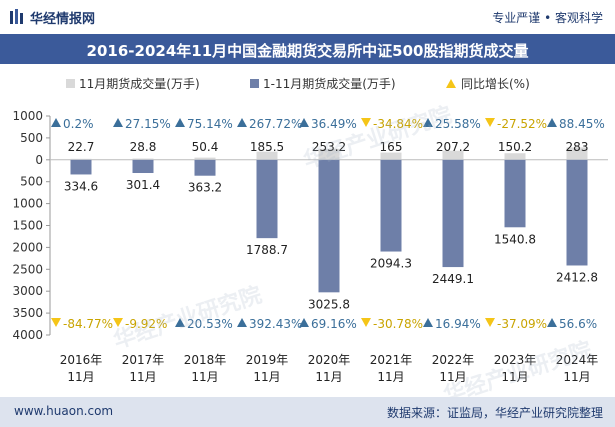 This screenshot has width=615, height=427. What do you see at coordinates (27, 269) in the screenshot?
I see `y-tick-label: 2500` at bounding box center [27, 269].